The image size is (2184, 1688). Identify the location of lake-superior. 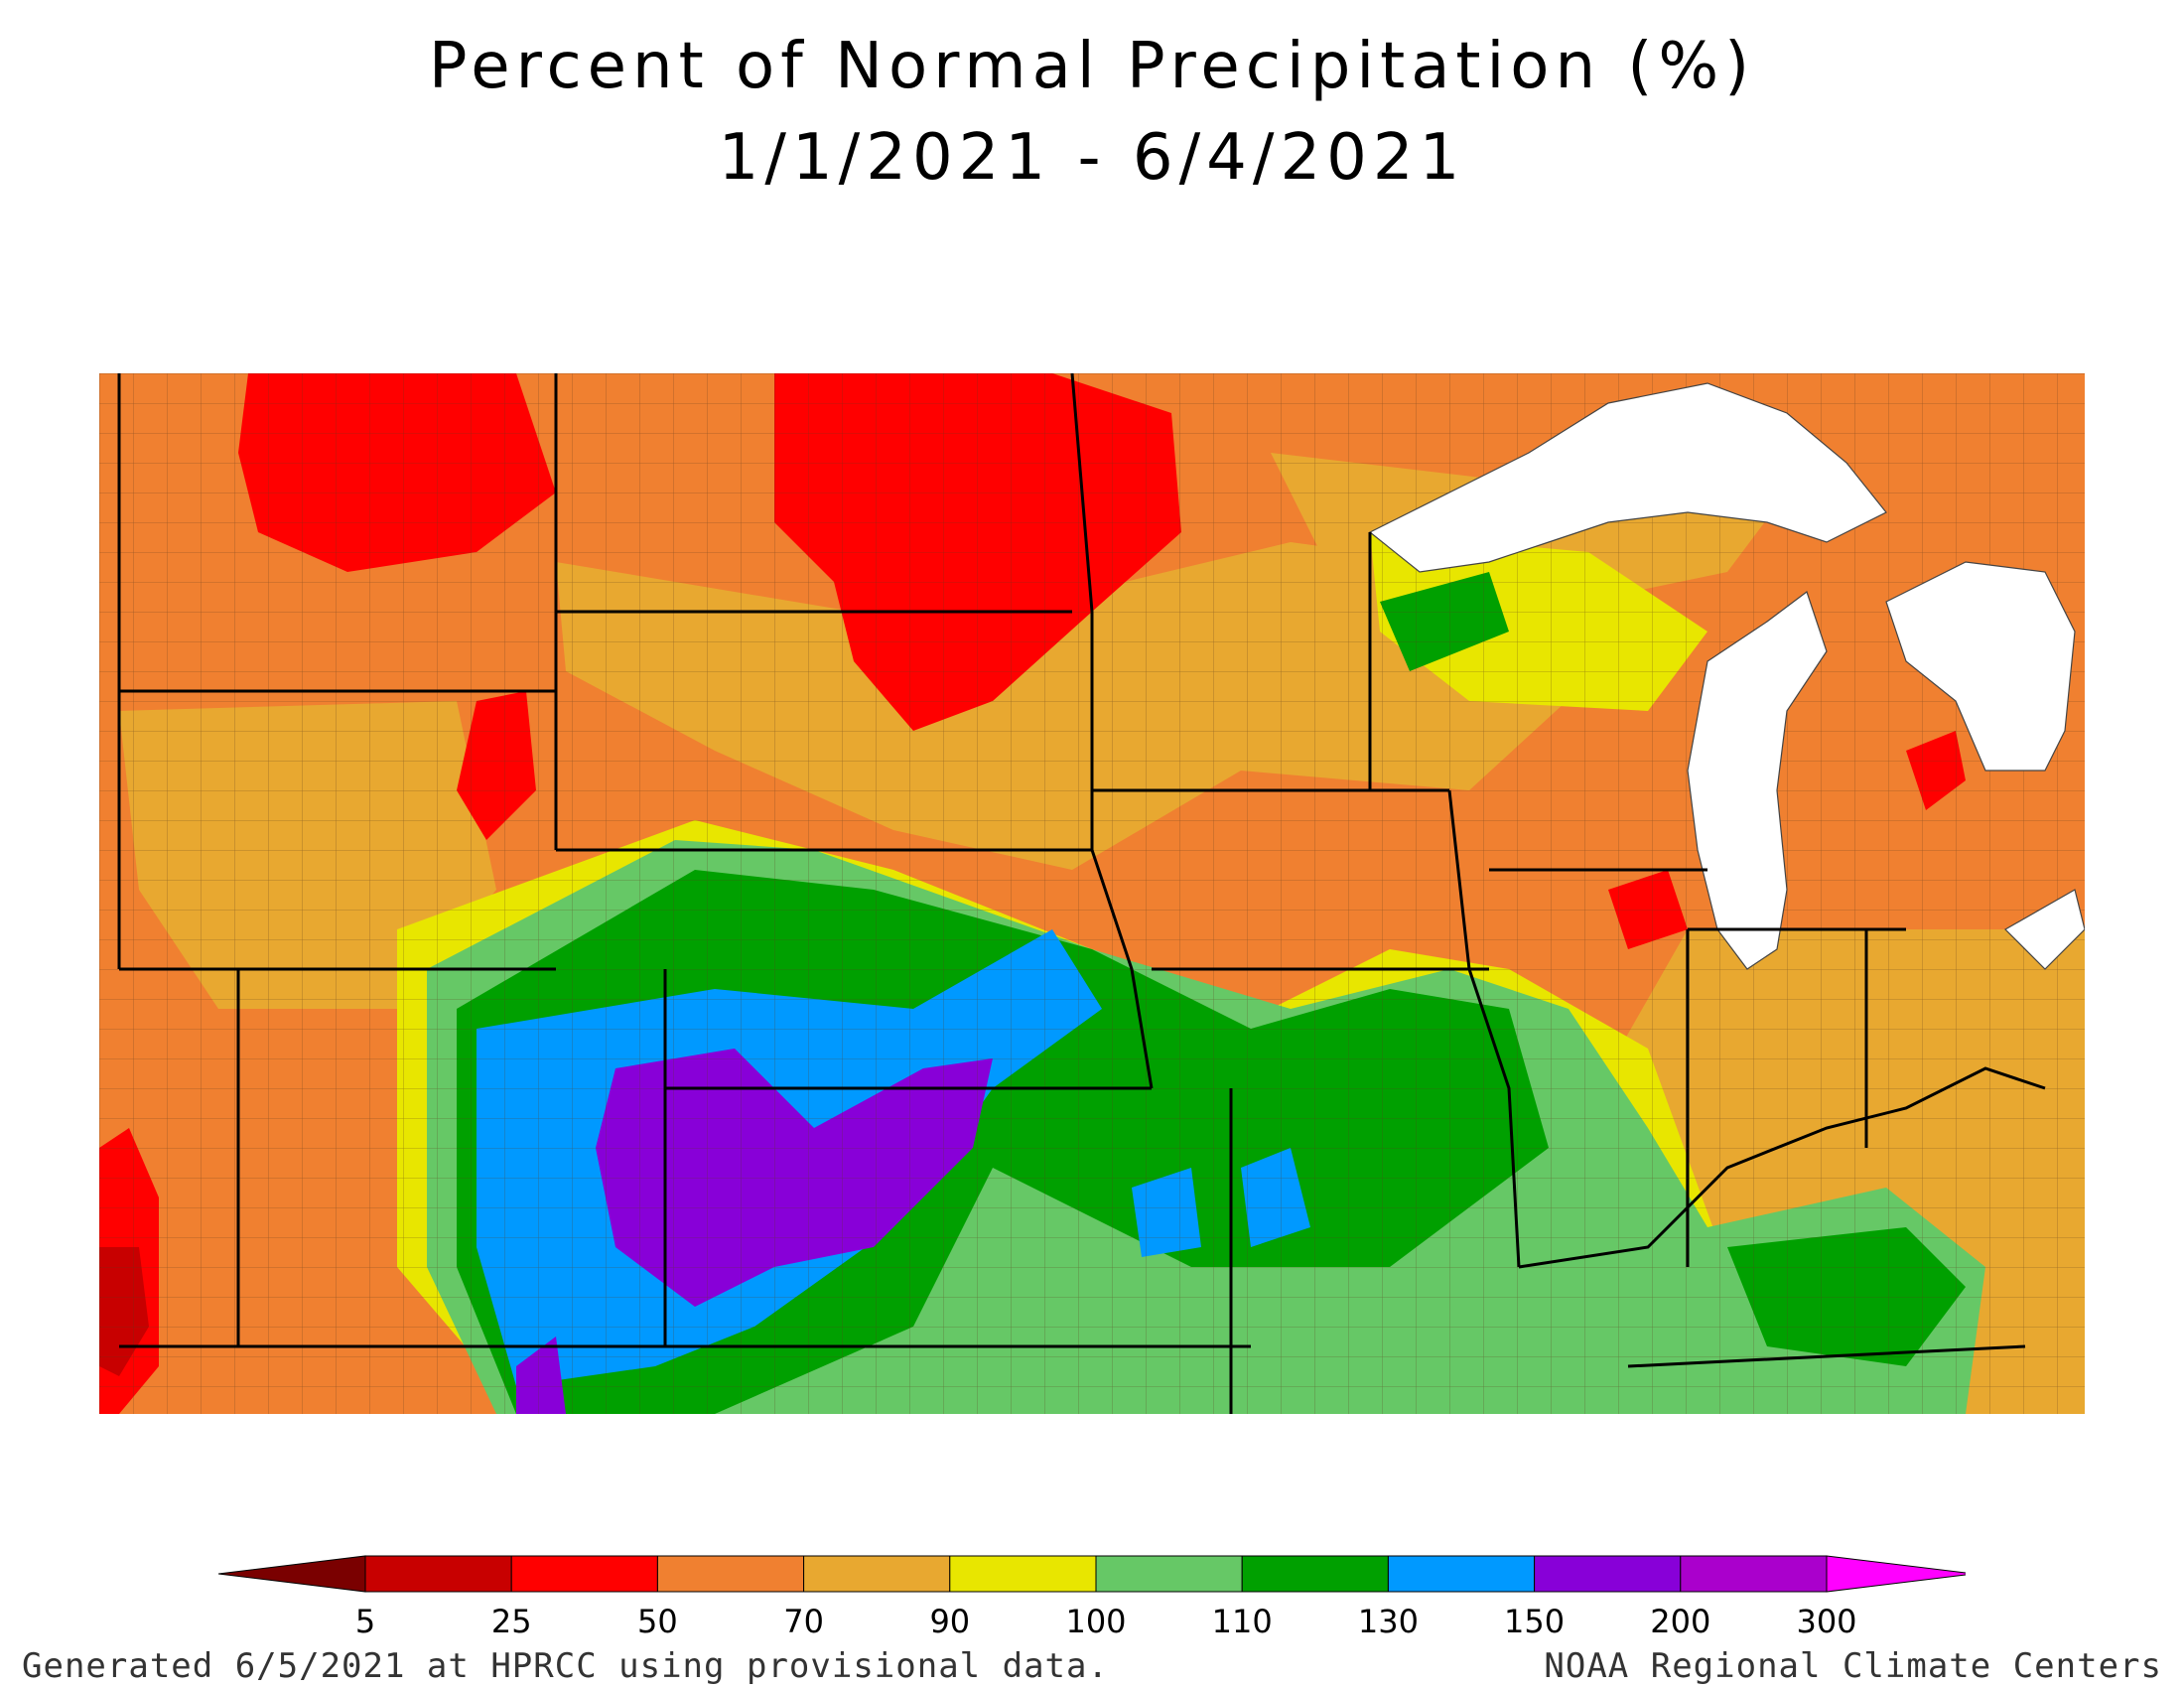
(1627, 477).